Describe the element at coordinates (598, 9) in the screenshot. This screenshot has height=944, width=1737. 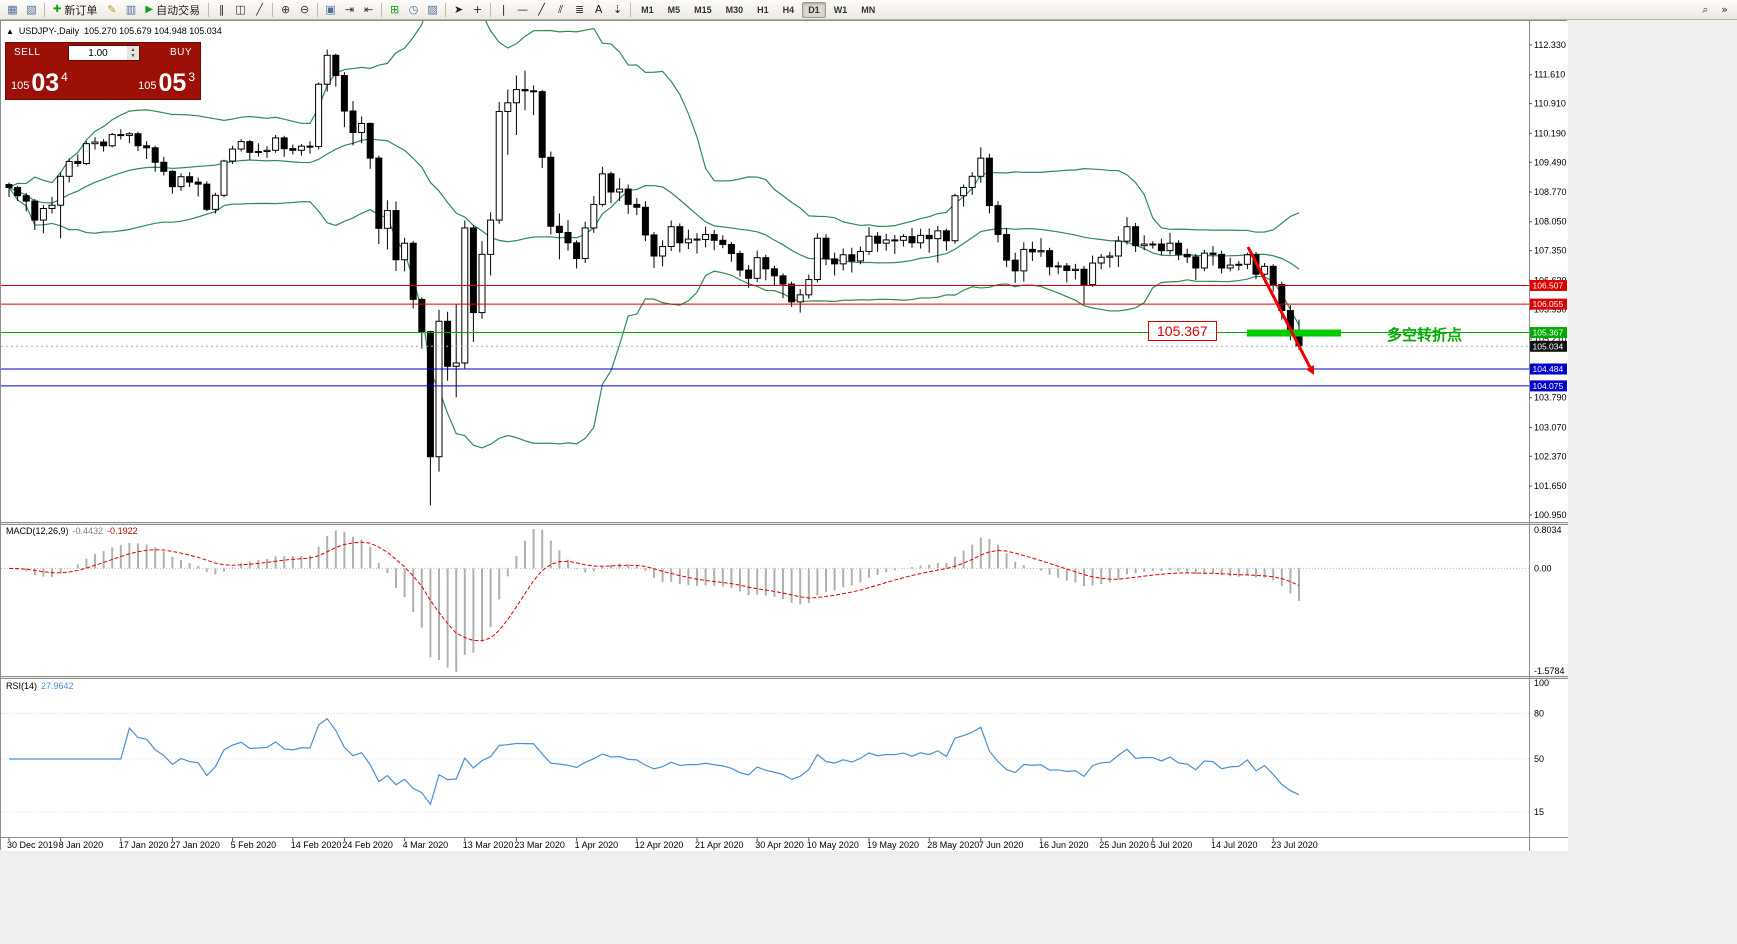
I see `text-icon: A` at that location.